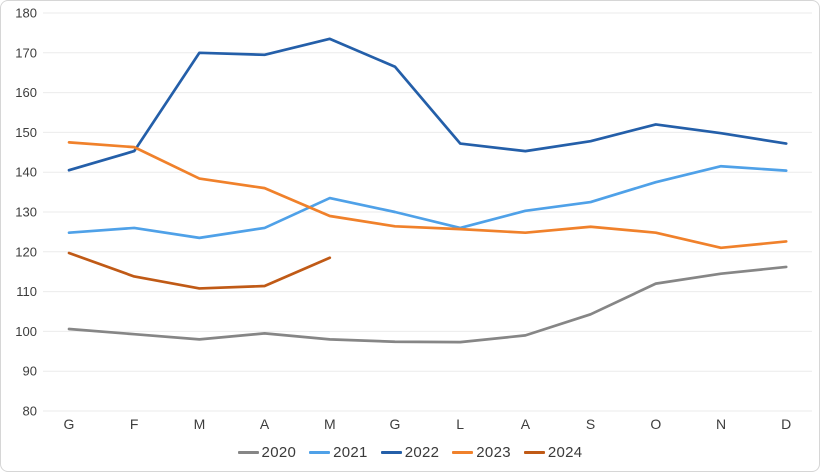 The image size is (820, 472). I want to click on legend-item-2024: 2024, so click(553, 452).